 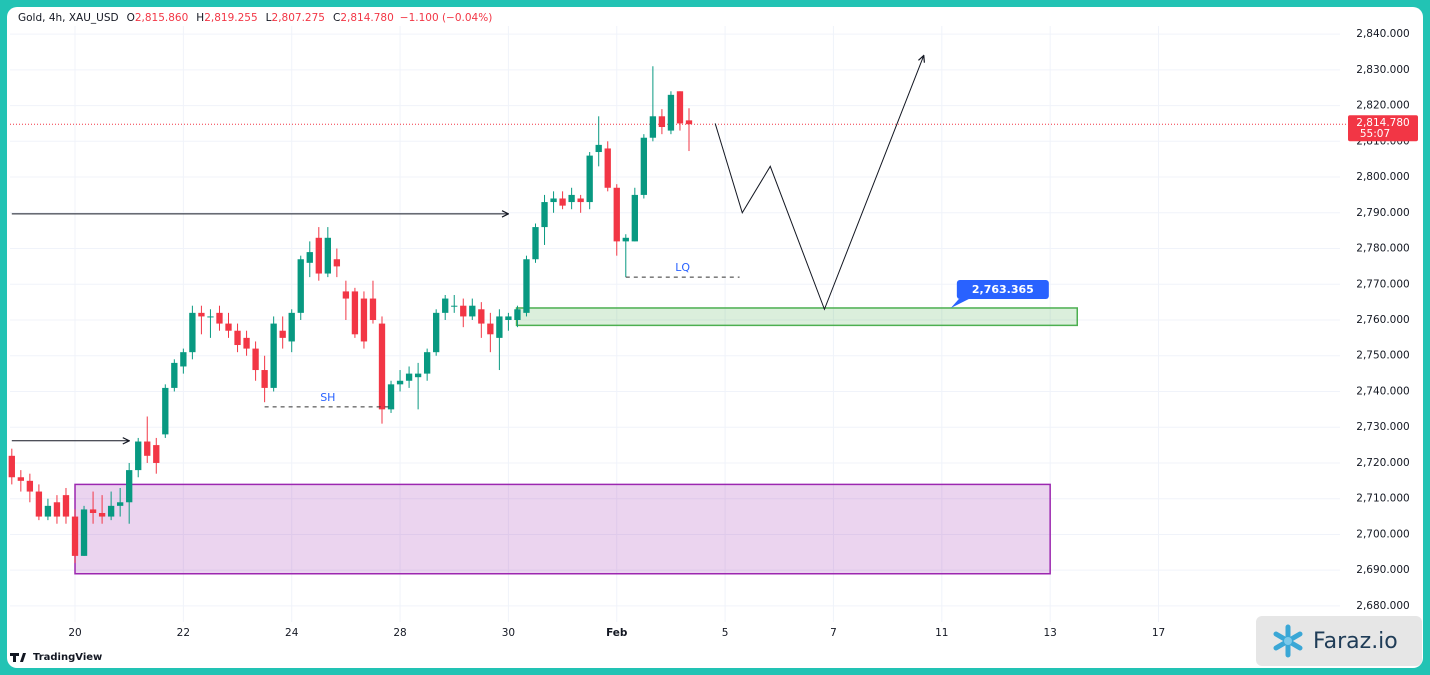 I want to click on callout-box, so click(x=1002, y=289).